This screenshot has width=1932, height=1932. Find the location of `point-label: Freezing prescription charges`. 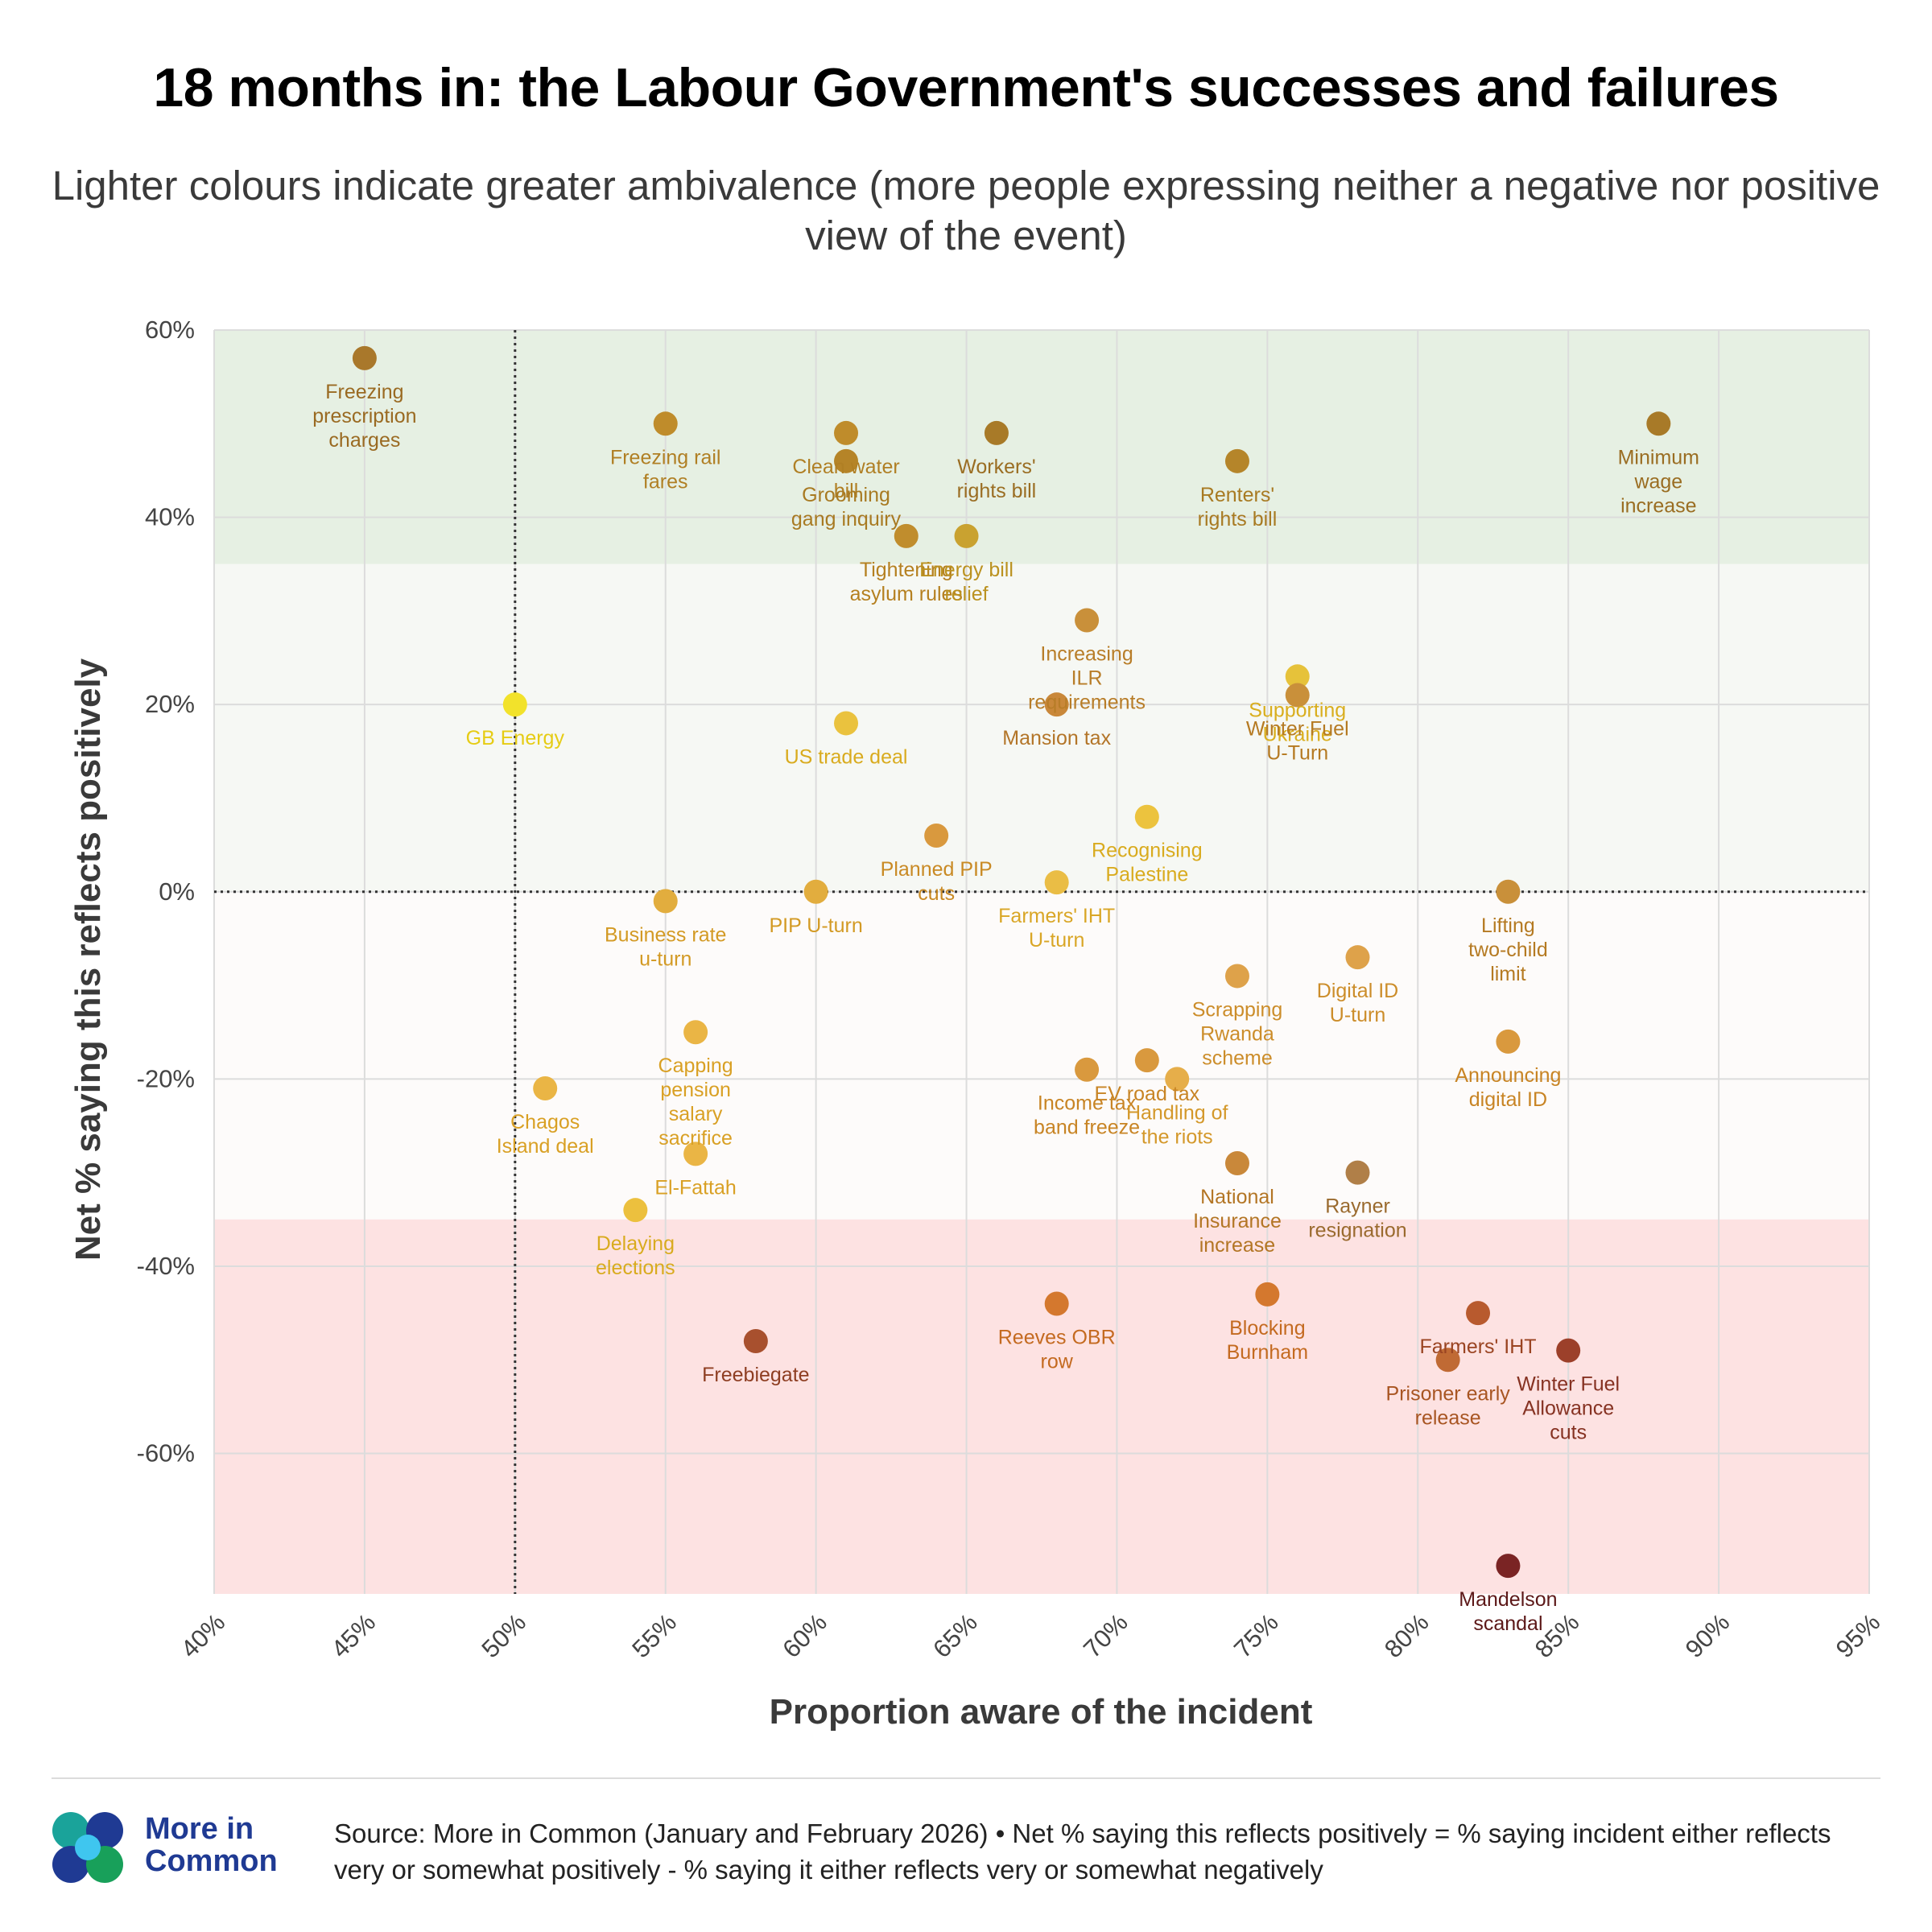

point-label: Freezing prescription charges is located at coordinates (364, 416).